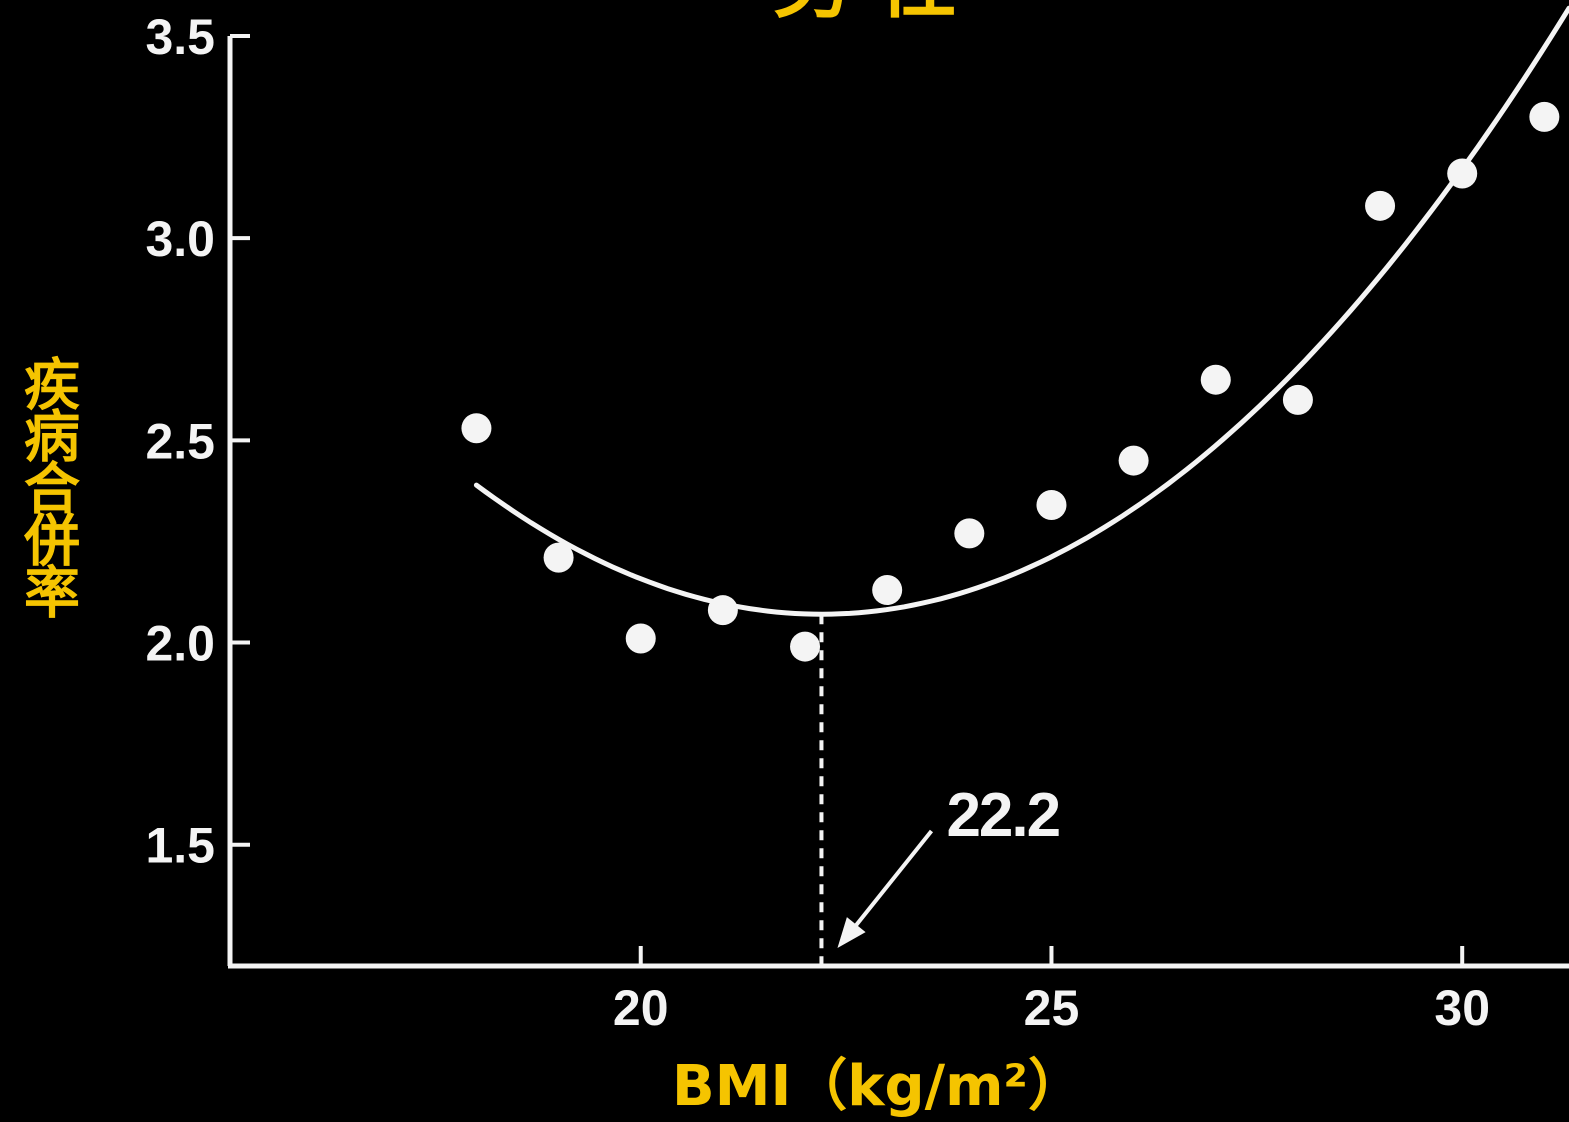 This screenshot has width=1569, height=1122. What do you see at coordinates (889, 883) in the screenshot?
I see `annotation-arrow` at bounding box center [889, 883].